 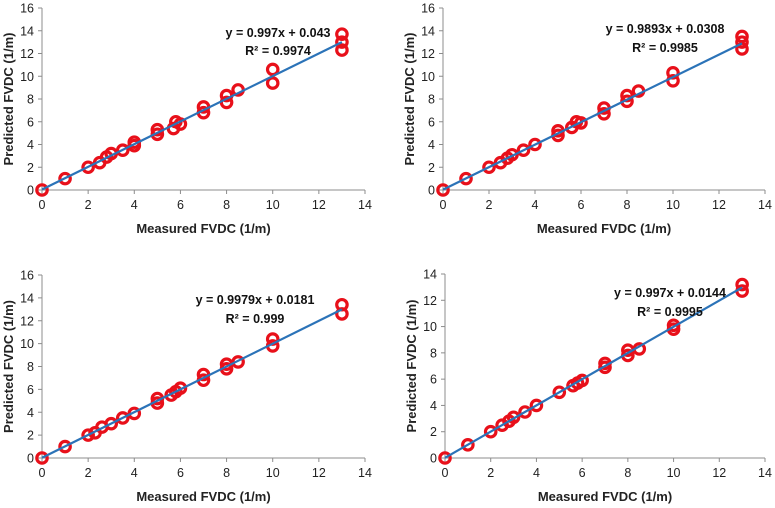 What do you see at coordinates (670, 312) in the screenshot?
I see `r-squared-label: R² = 0.9995` at bounding box center [670, 312].